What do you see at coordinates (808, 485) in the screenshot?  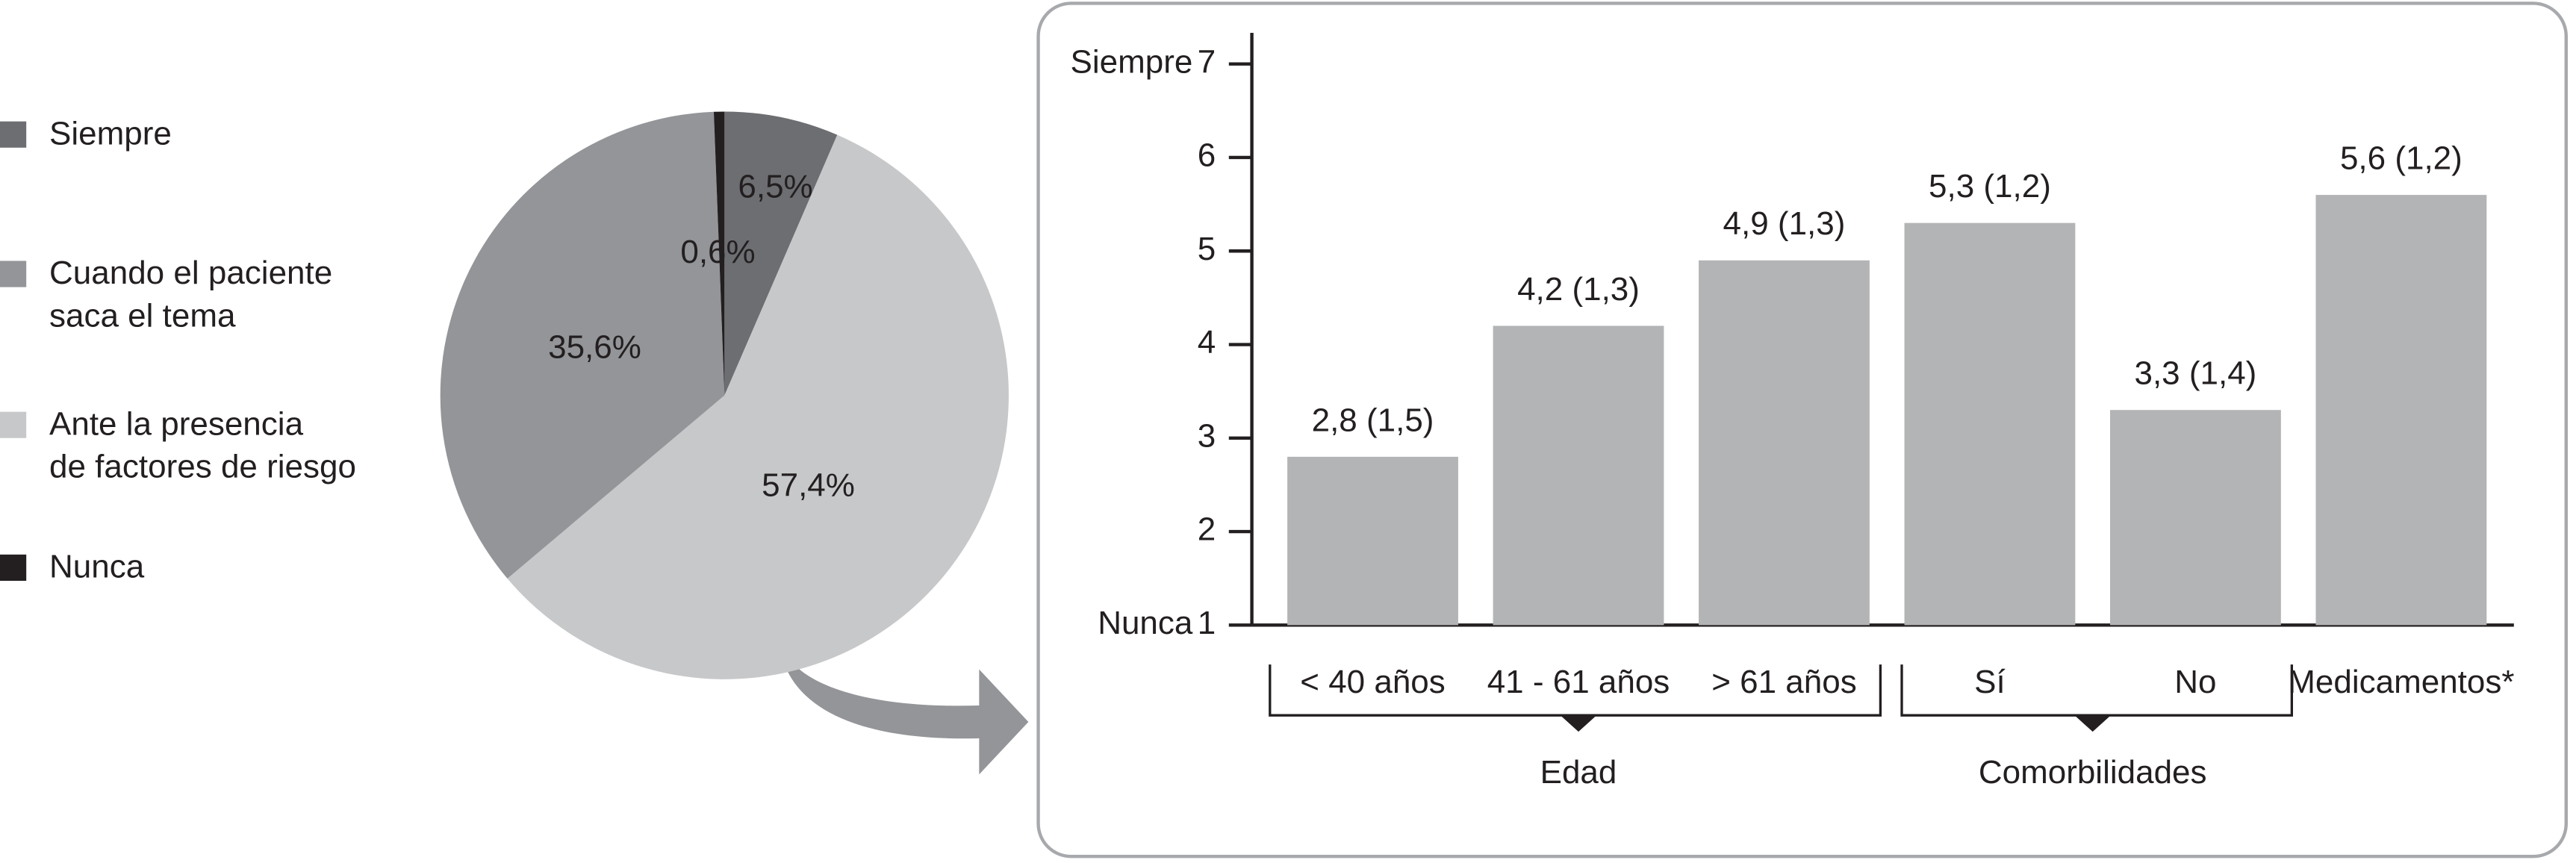 I see `slice-label: 57,4%` at bounding box center [808, 485].